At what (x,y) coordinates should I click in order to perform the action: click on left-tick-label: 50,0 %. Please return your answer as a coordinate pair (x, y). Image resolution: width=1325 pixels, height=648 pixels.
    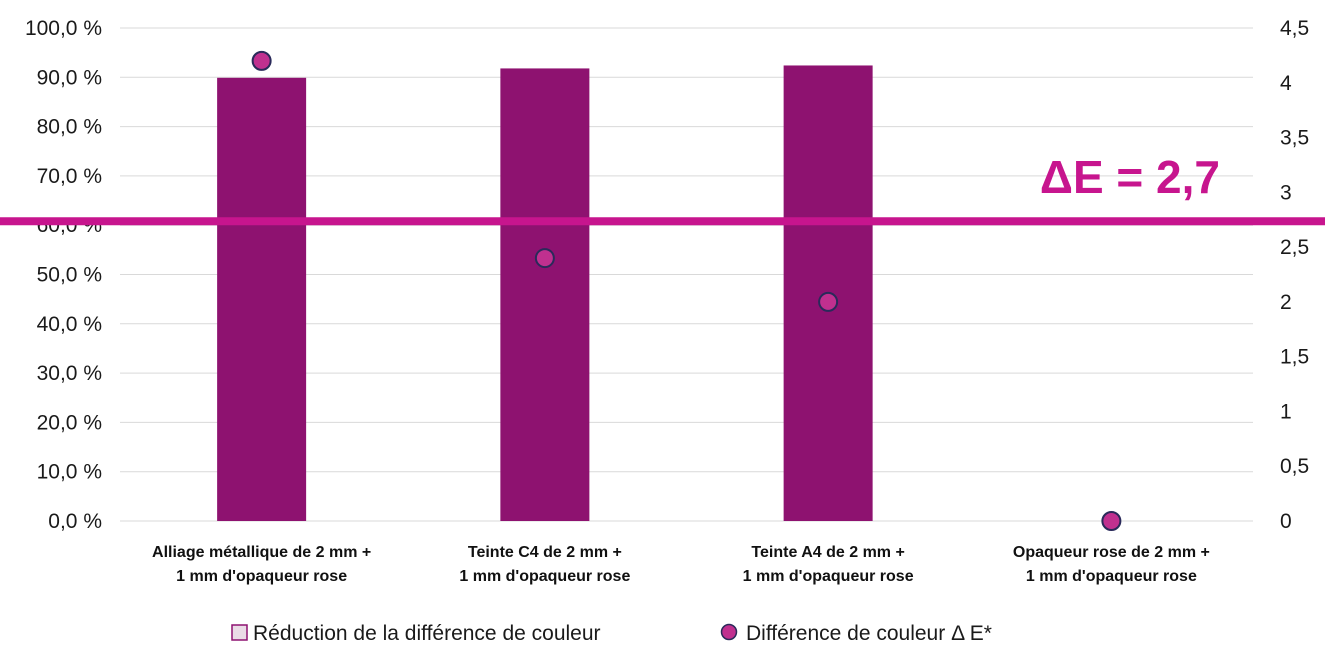
    Looking at the image, I should click on (69, 275).